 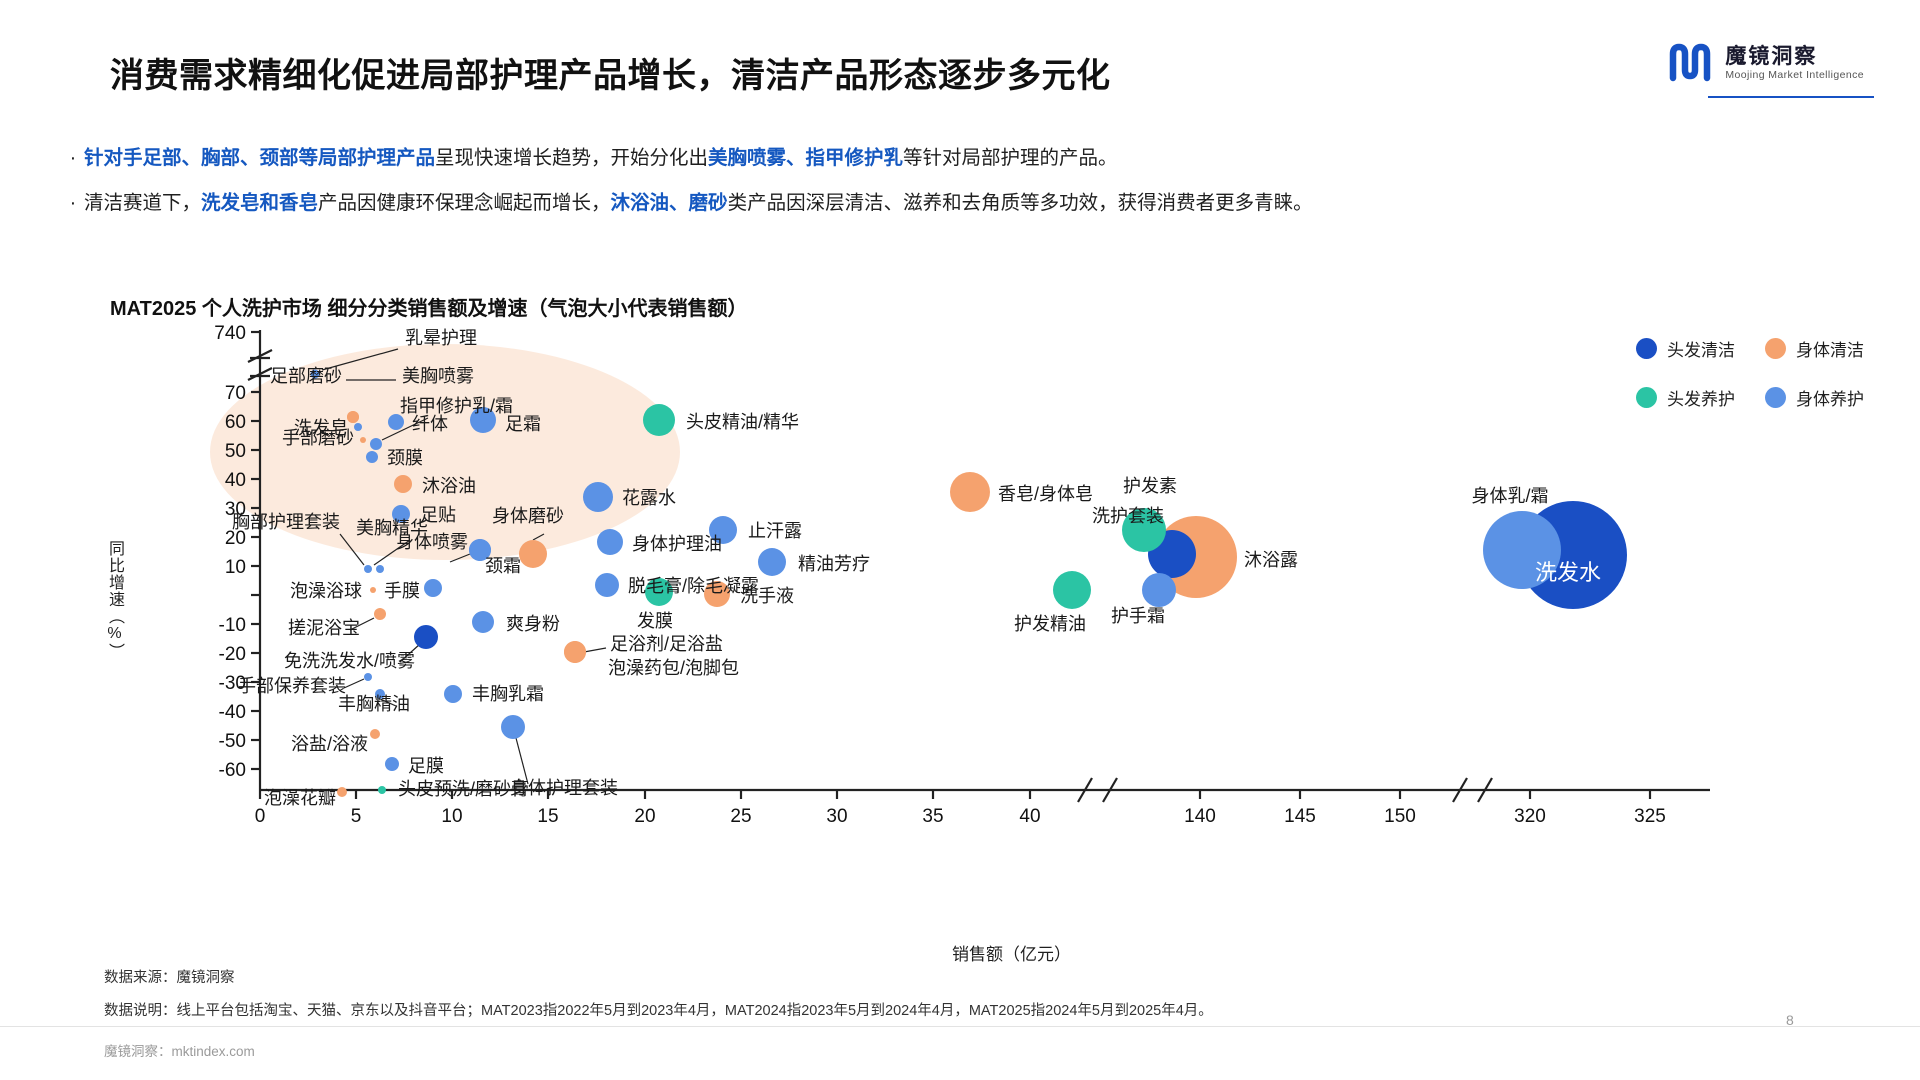 What do you see at coordinates (232, 683) in the screenshot?
I see `y-axis-tick-label: -30` at bounding box center [232, 683].